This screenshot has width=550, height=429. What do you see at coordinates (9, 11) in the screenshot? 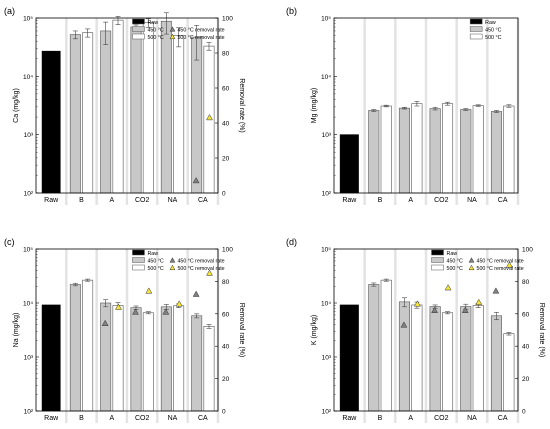
I see `panel-label: (a)` at bounding box center [9, 11].